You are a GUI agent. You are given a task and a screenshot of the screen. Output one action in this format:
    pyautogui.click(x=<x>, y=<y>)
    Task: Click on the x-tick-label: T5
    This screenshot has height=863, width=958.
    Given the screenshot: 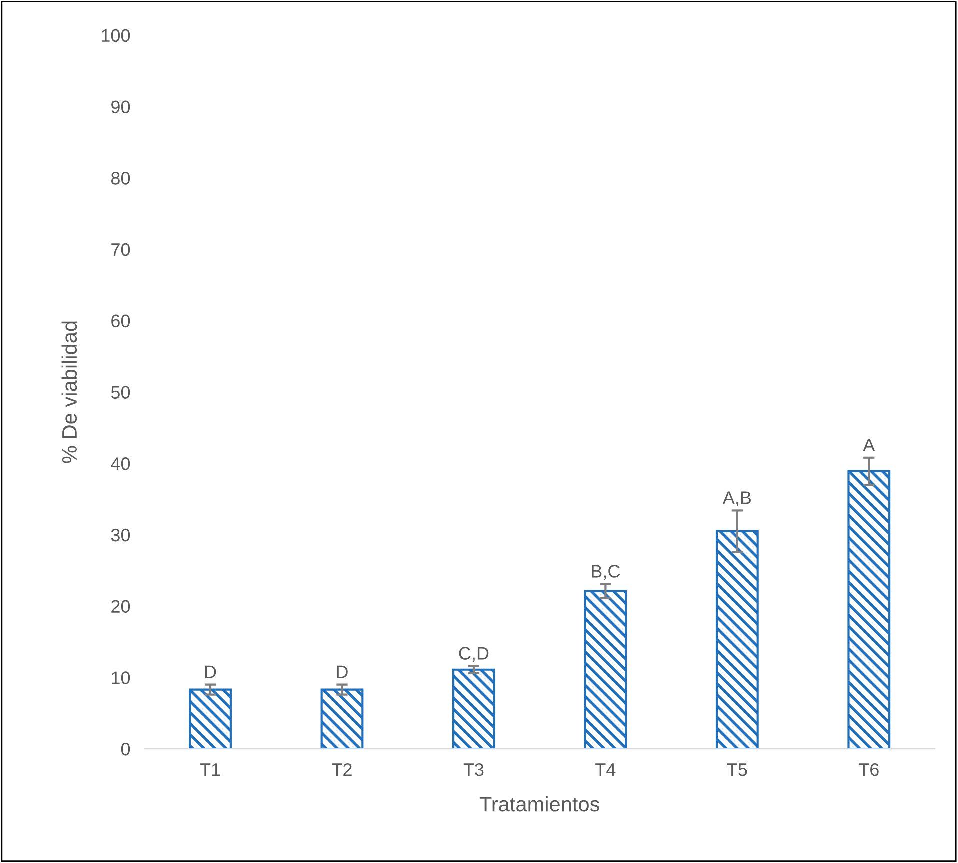 What is the action you would take?
    pyautogui.click(x=737, y=770)
    